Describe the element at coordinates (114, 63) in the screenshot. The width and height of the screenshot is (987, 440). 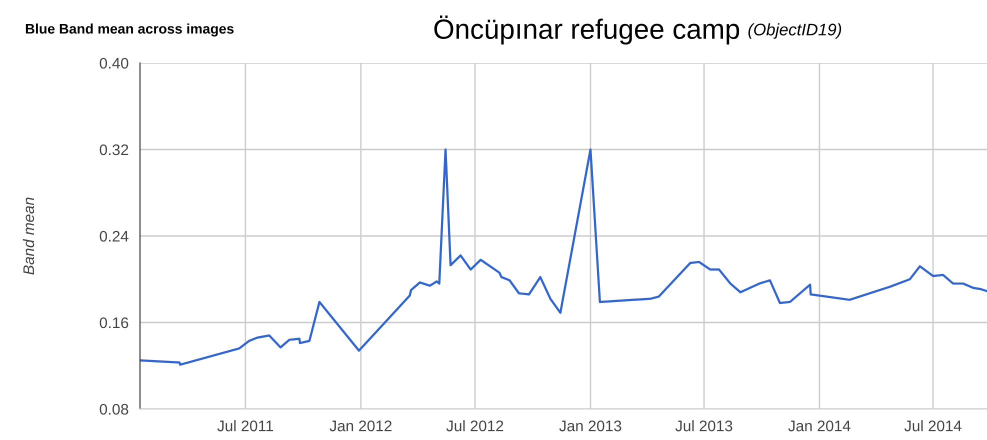
I see `y-tick-label: 0.40` at that location.